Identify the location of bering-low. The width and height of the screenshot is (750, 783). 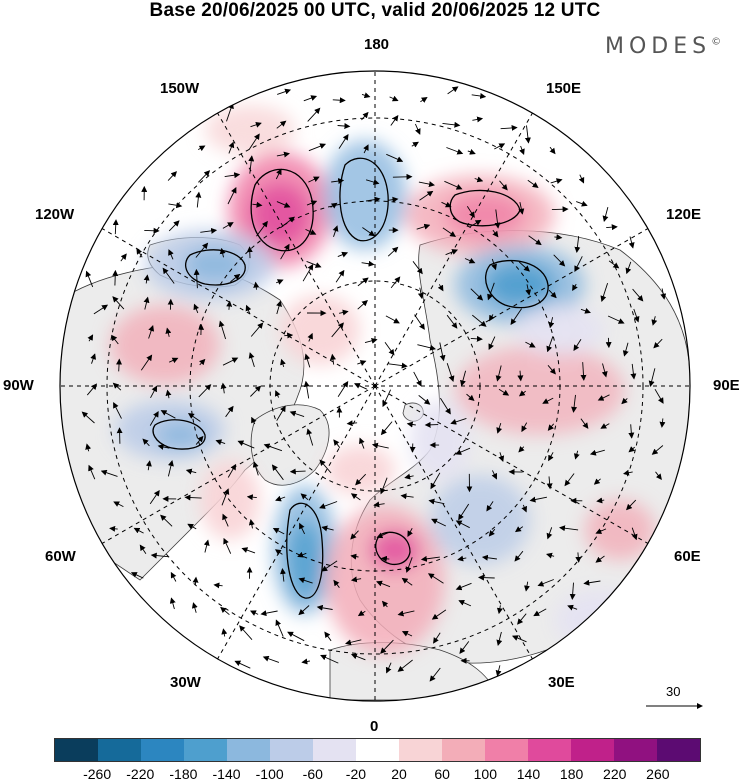
(365, 195).